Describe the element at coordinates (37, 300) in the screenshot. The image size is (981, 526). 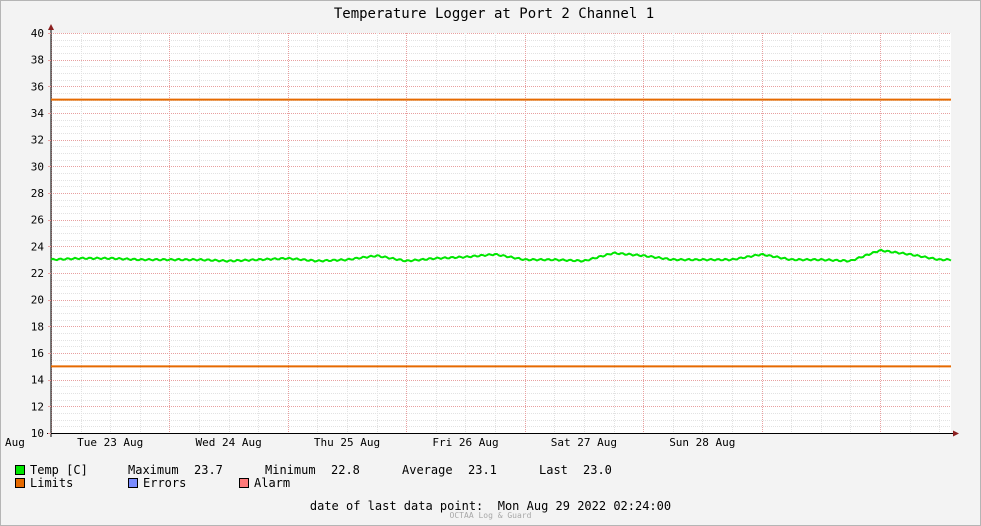
I see `y-tick-label: 20` at that location.